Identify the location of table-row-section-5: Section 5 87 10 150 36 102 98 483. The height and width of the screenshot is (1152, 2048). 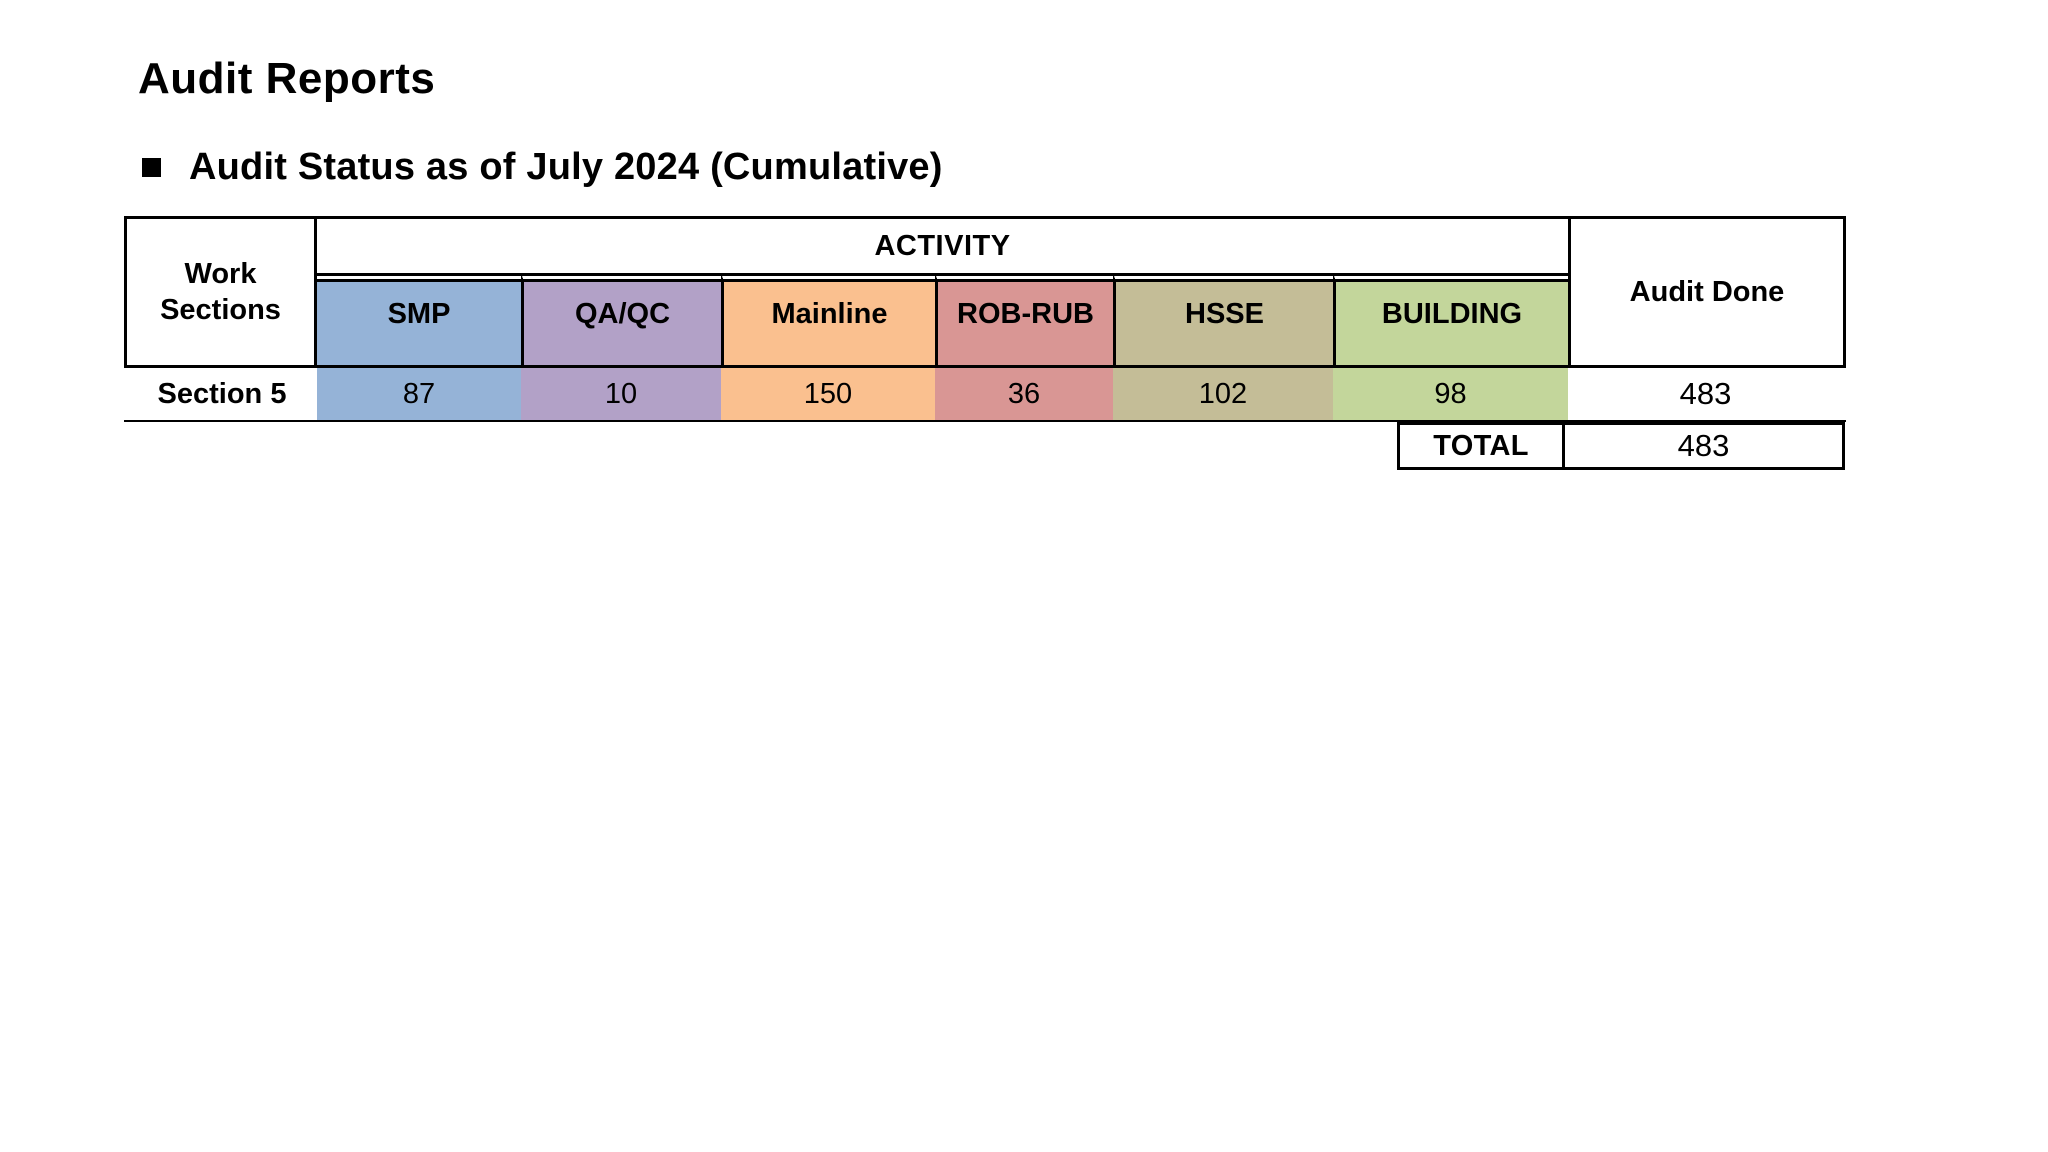
(985, 394).